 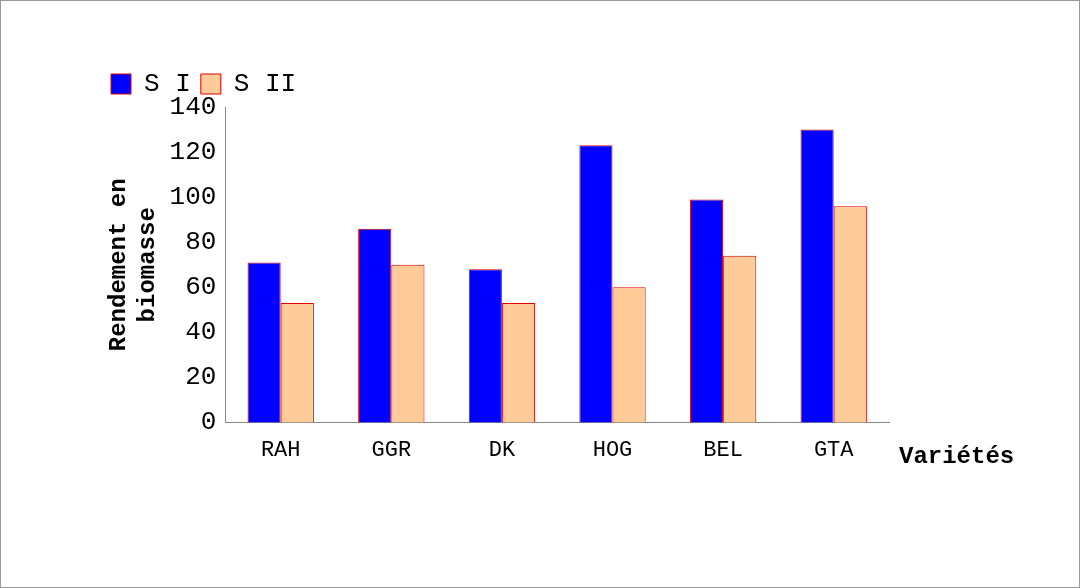 What do you see at coordinates (502, 450) in the screenshot?
I see `x-tick-label: DK` at bounding box center [502, 450].